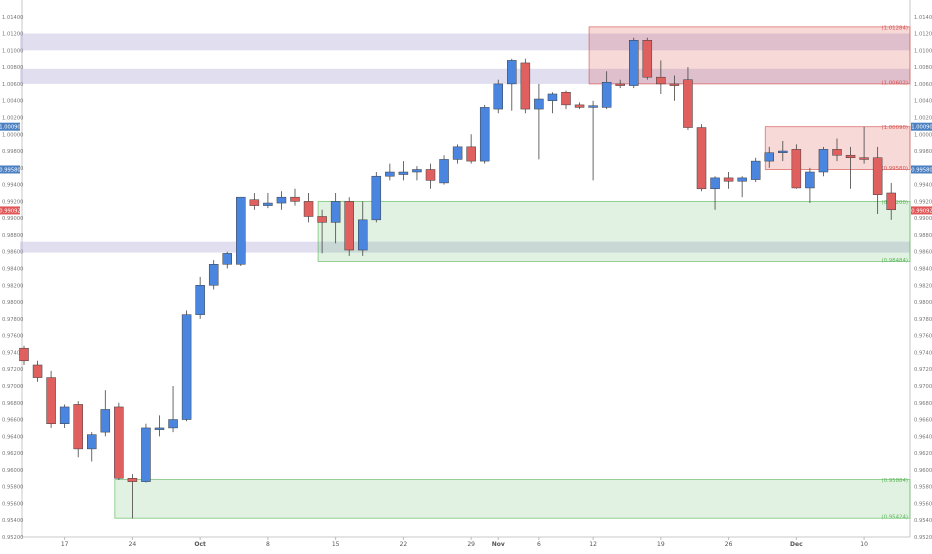 The image size is (932, 554). I want to click on y-tick-label-left: 1.01200, so click(12, 35).